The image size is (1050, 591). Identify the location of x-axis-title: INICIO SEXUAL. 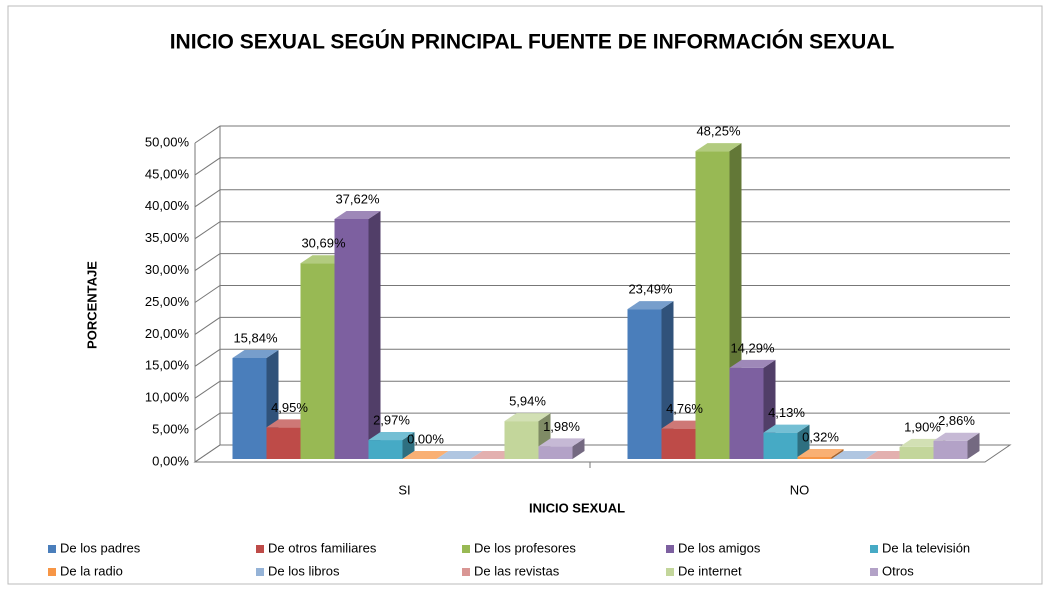
(577, 507).